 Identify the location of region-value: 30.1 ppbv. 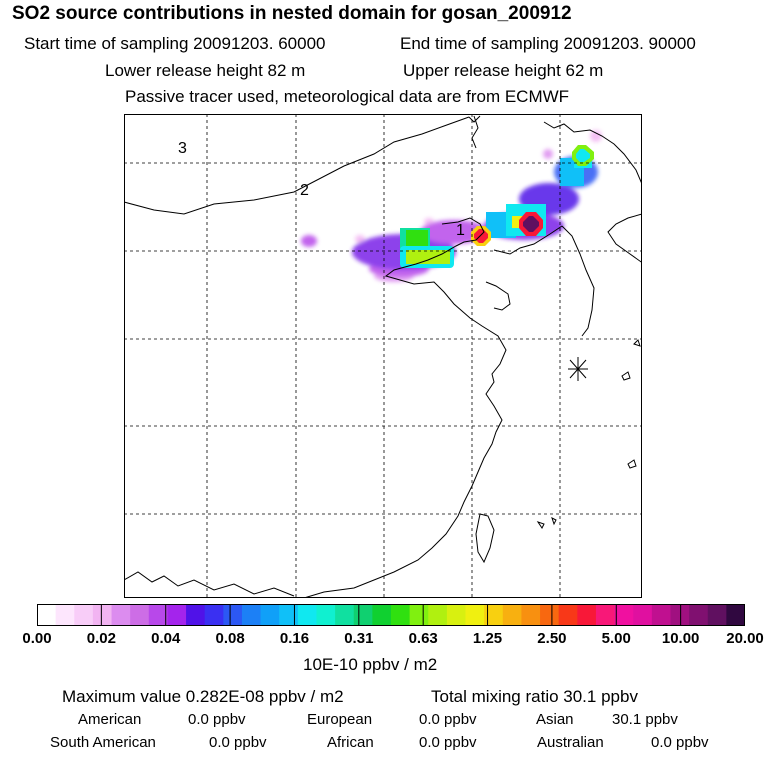
(645, 719).